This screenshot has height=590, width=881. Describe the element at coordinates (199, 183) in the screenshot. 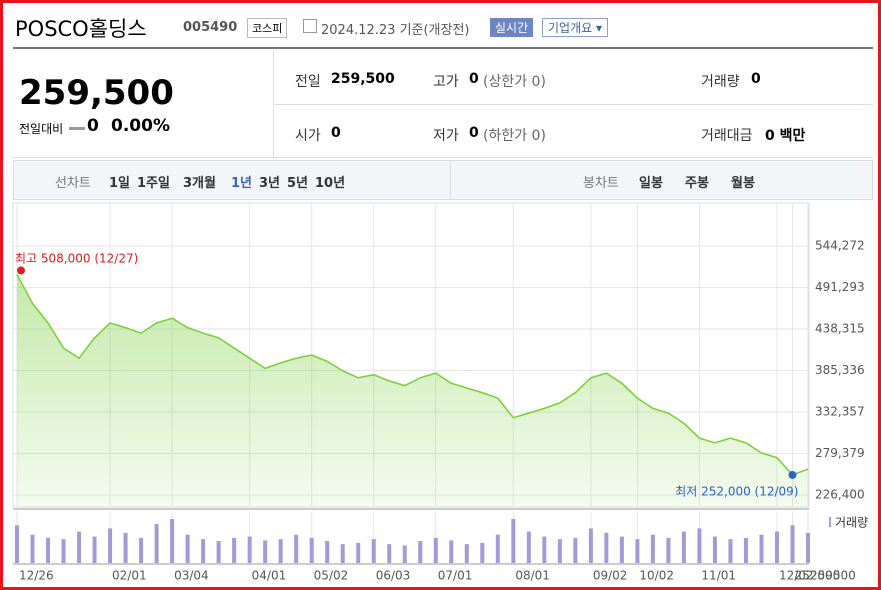

I see `period-tab: 3개월` at that location.